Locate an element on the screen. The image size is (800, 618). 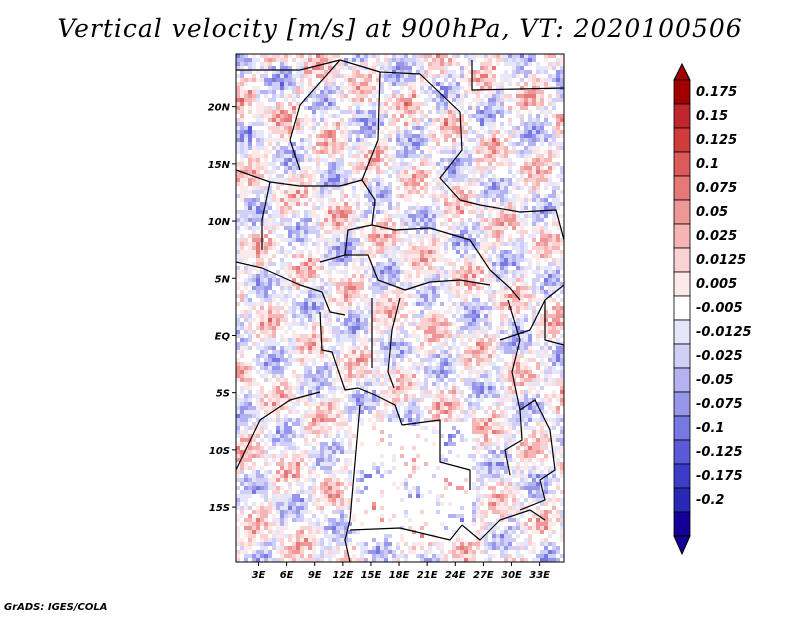
x-tick-label: 30E is located at coordinates (511, 575).